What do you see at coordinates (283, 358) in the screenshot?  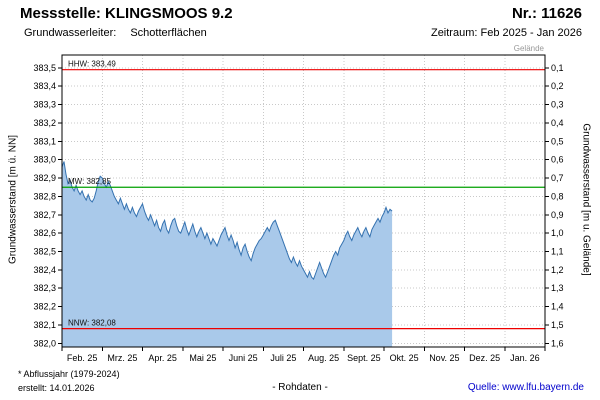 I see `x-tick-label: Juli 25` at bounding box center [283, 358].